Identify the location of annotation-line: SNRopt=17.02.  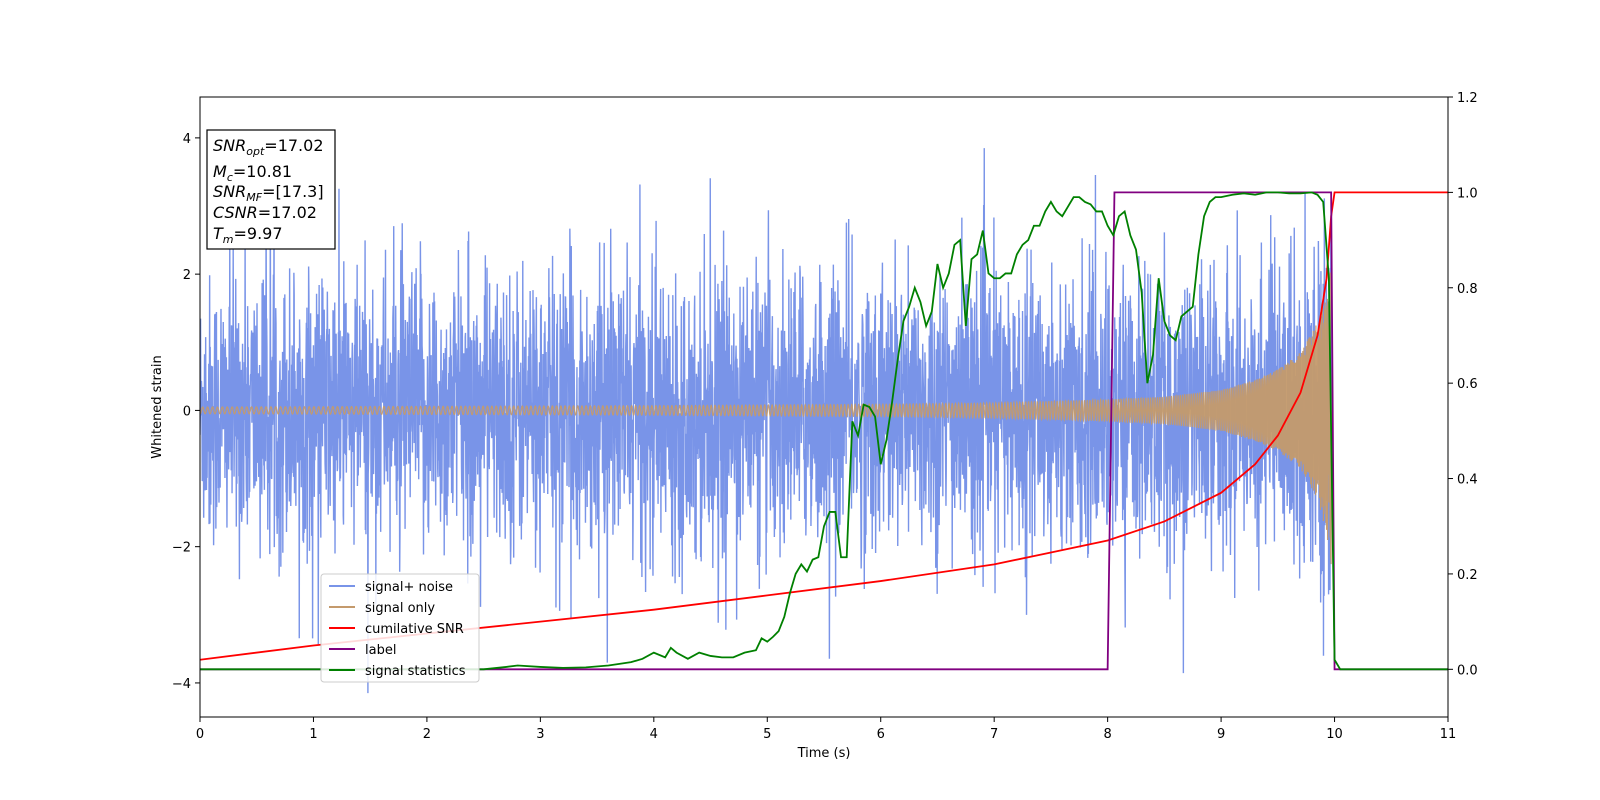
(268, 147).